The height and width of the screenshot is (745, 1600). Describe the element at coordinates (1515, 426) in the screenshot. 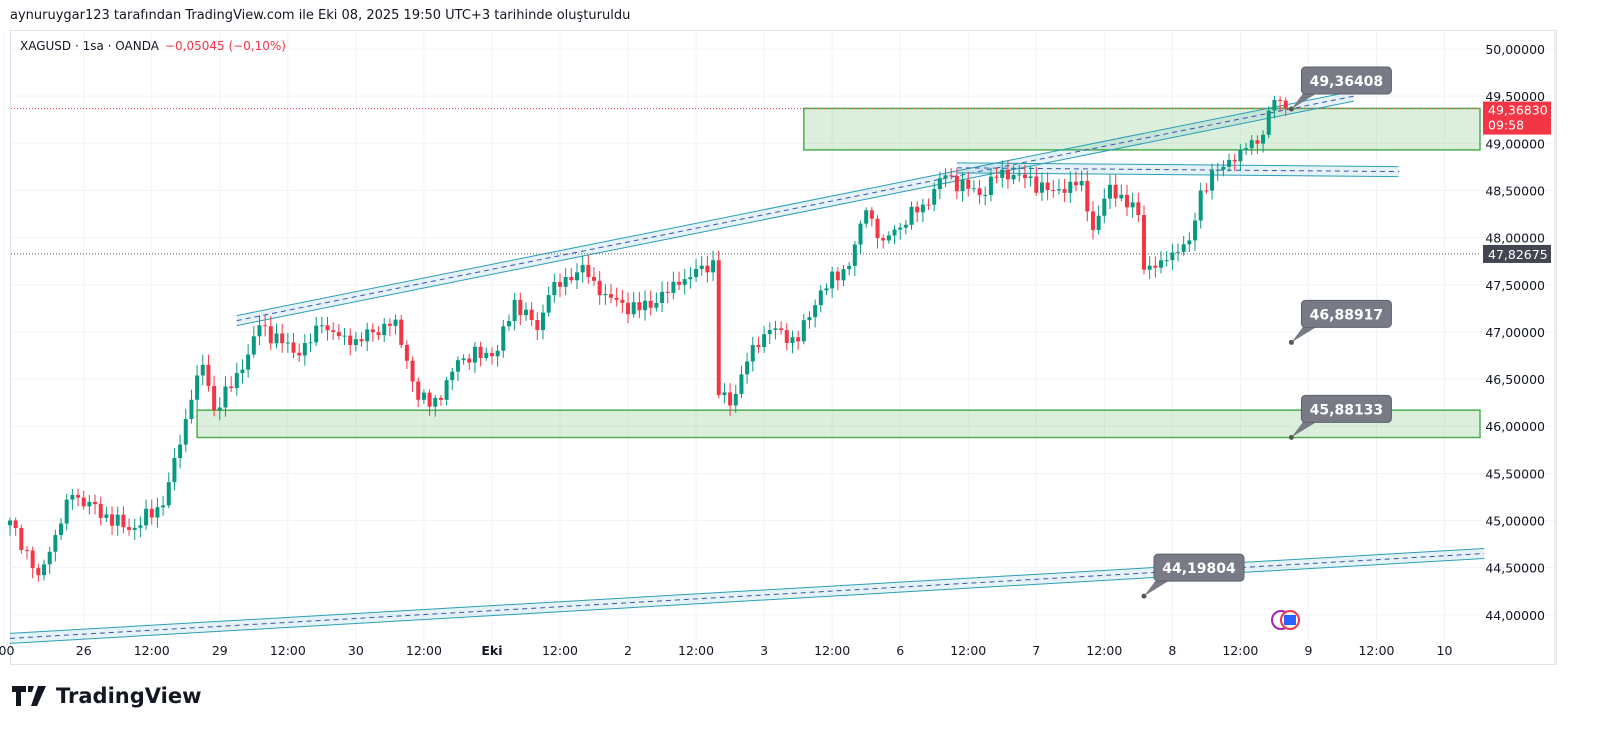

I see `y-tick-label: 46,00000` at that location.